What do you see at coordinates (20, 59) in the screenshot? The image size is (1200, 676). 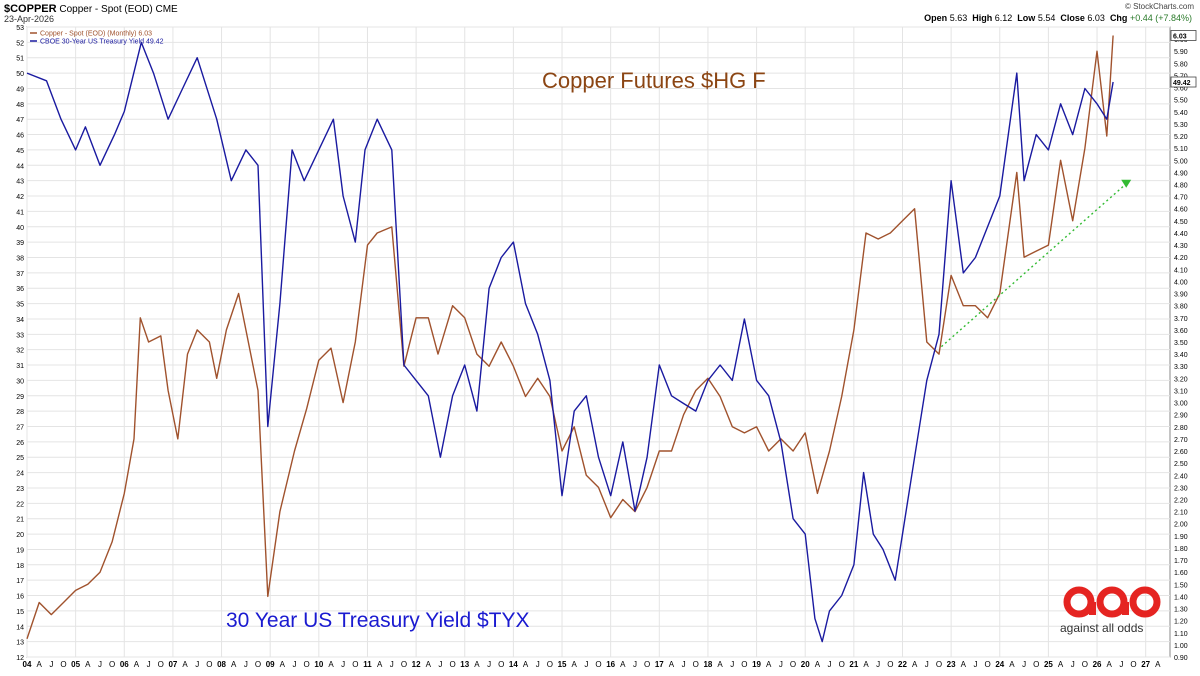 I see `left-tick-label: 51` at bounding box center [20, 59].